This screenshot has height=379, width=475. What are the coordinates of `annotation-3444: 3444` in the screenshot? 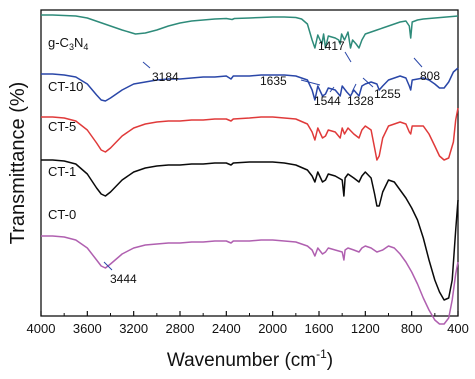 It's located at (123, 279).